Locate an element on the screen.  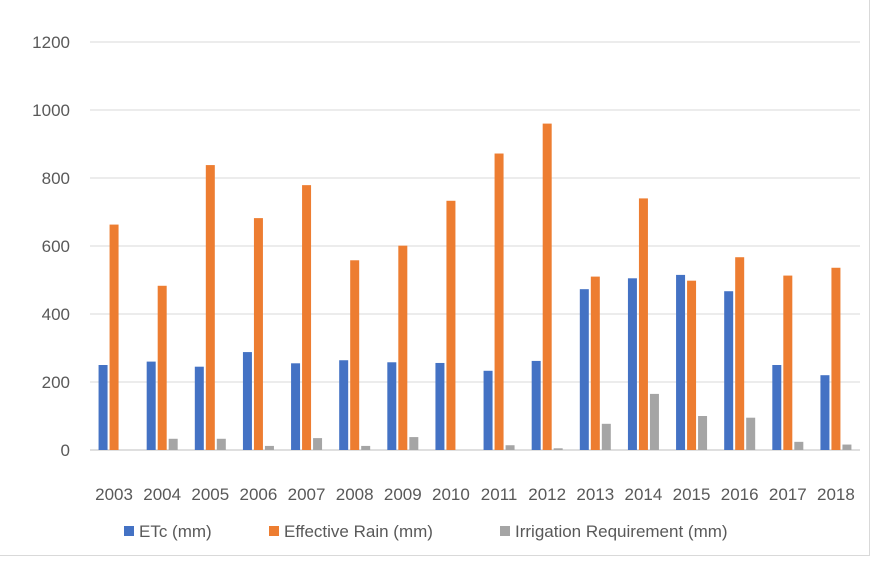
y-tick-label: 1000 is located at coordinates (51, 110).